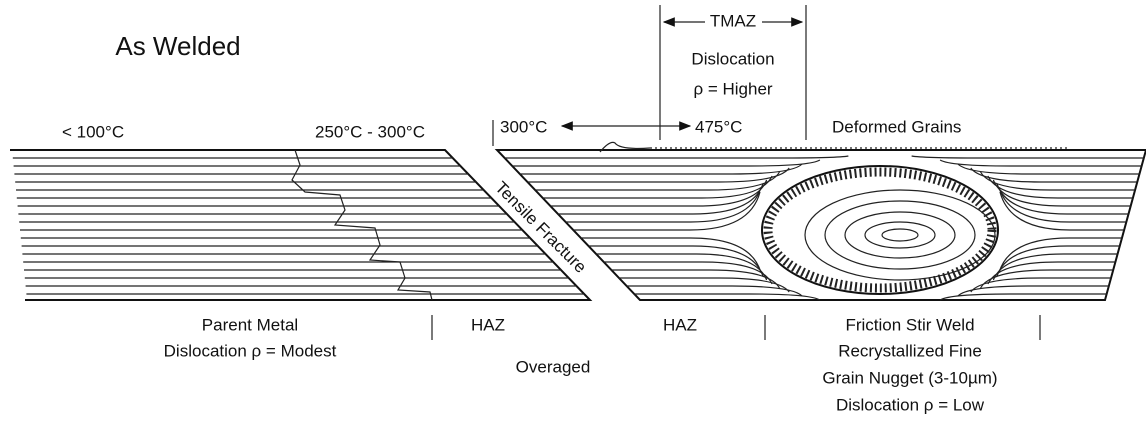 Image resolution: width=1146 pixels, height=423 pixels. What do you see at coordinates (93, 131) in the screenshot?
I see `temperature: < 100°C` at bounding box center [93, 131].